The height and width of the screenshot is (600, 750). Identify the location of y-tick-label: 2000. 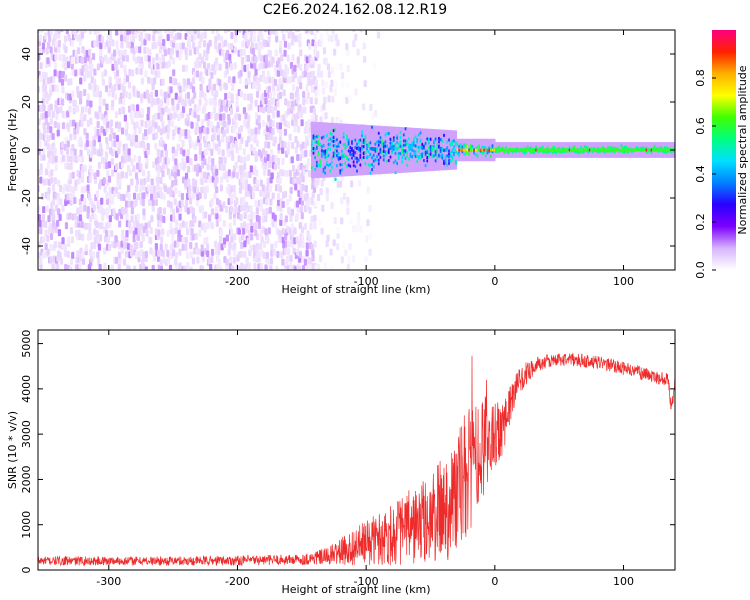
(26, 479).